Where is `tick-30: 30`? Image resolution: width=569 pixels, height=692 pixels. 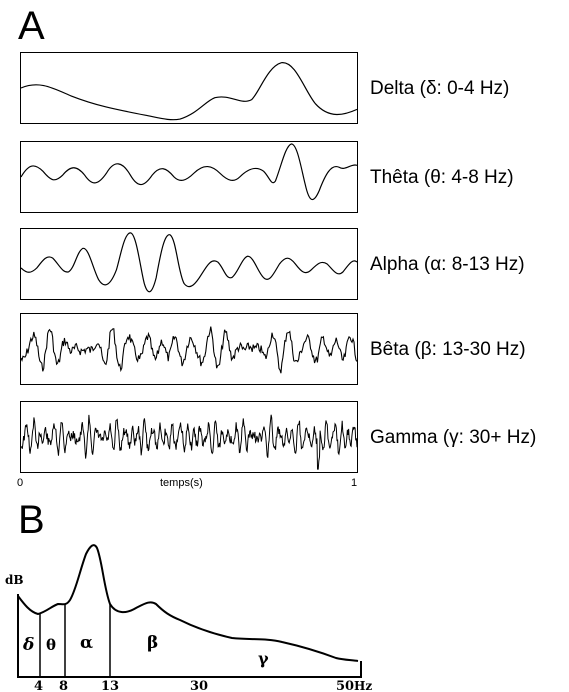 tick-30: 30 is located at coordinates (199, 685).